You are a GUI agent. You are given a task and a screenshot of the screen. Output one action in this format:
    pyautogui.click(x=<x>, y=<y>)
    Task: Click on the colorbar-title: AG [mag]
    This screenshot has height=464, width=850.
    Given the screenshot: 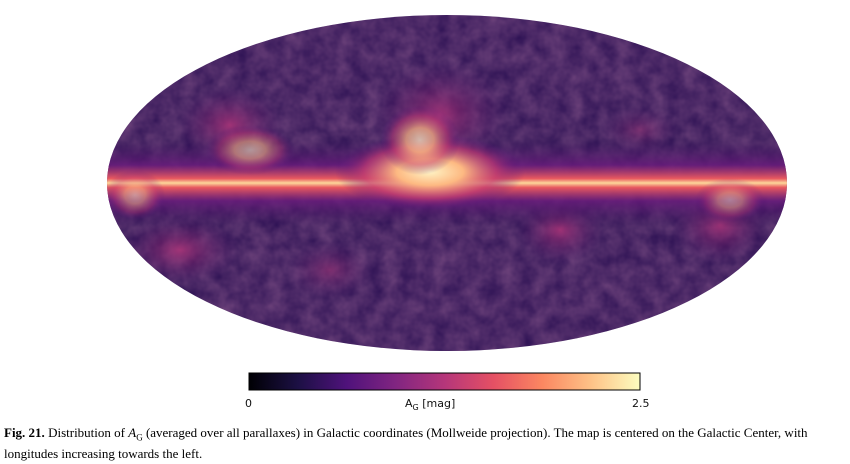 What is the action you would take?
    pyautogui.click(x=430, y=404)
    